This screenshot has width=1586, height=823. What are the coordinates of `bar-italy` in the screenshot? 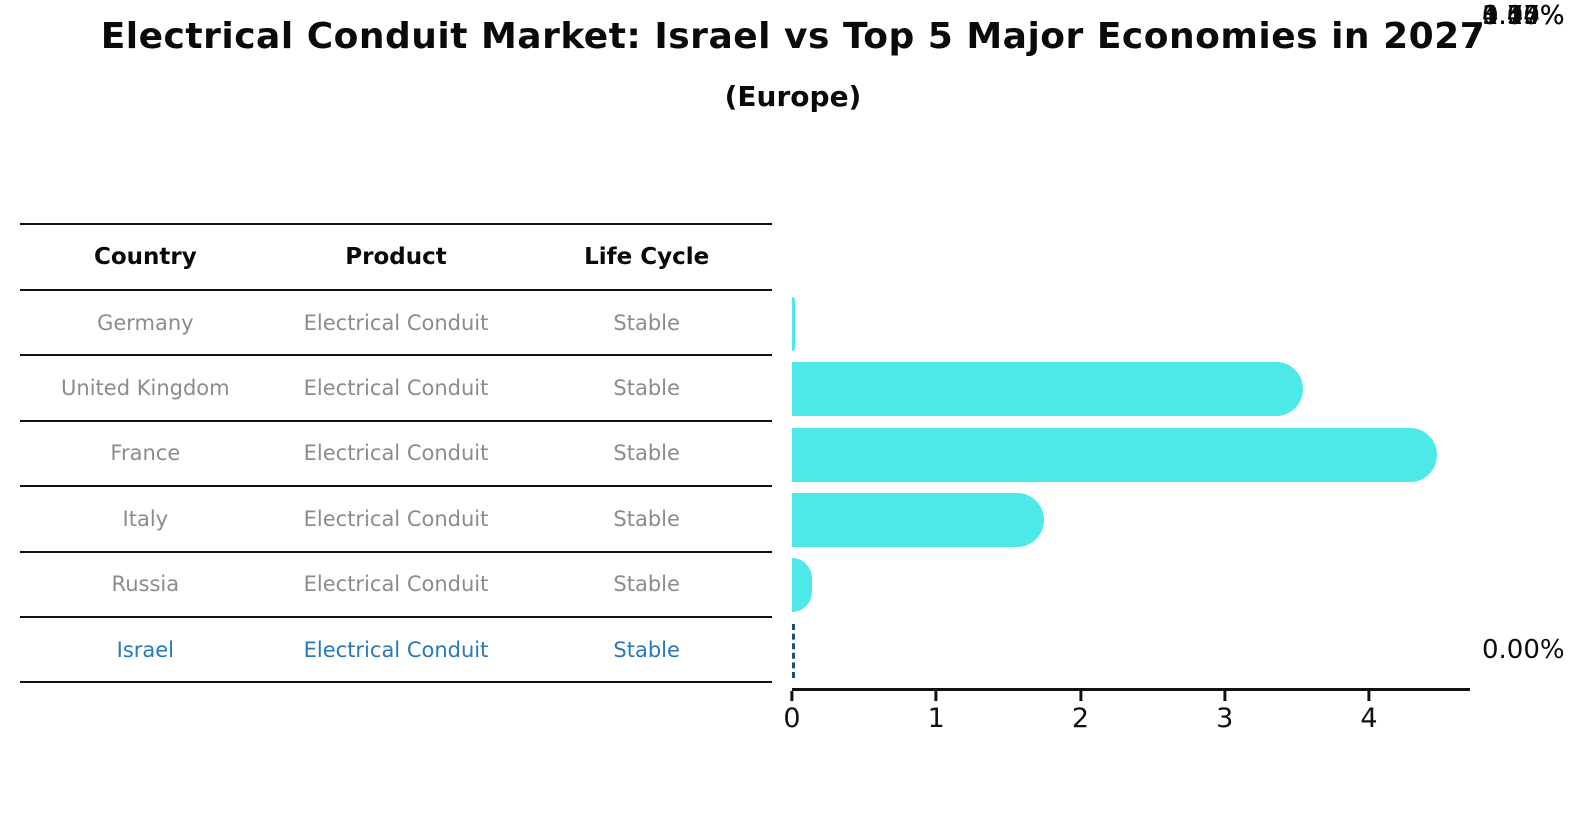 It's located at (918, 519).